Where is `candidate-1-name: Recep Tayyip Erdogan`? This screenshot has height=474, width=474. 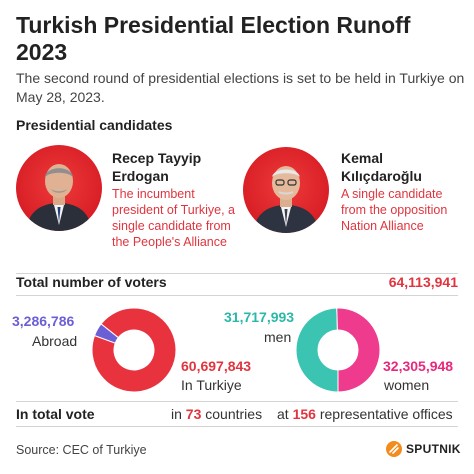
candidate-1-name: Recep Tayyip Erdogan is located at coordinates (157, 167).